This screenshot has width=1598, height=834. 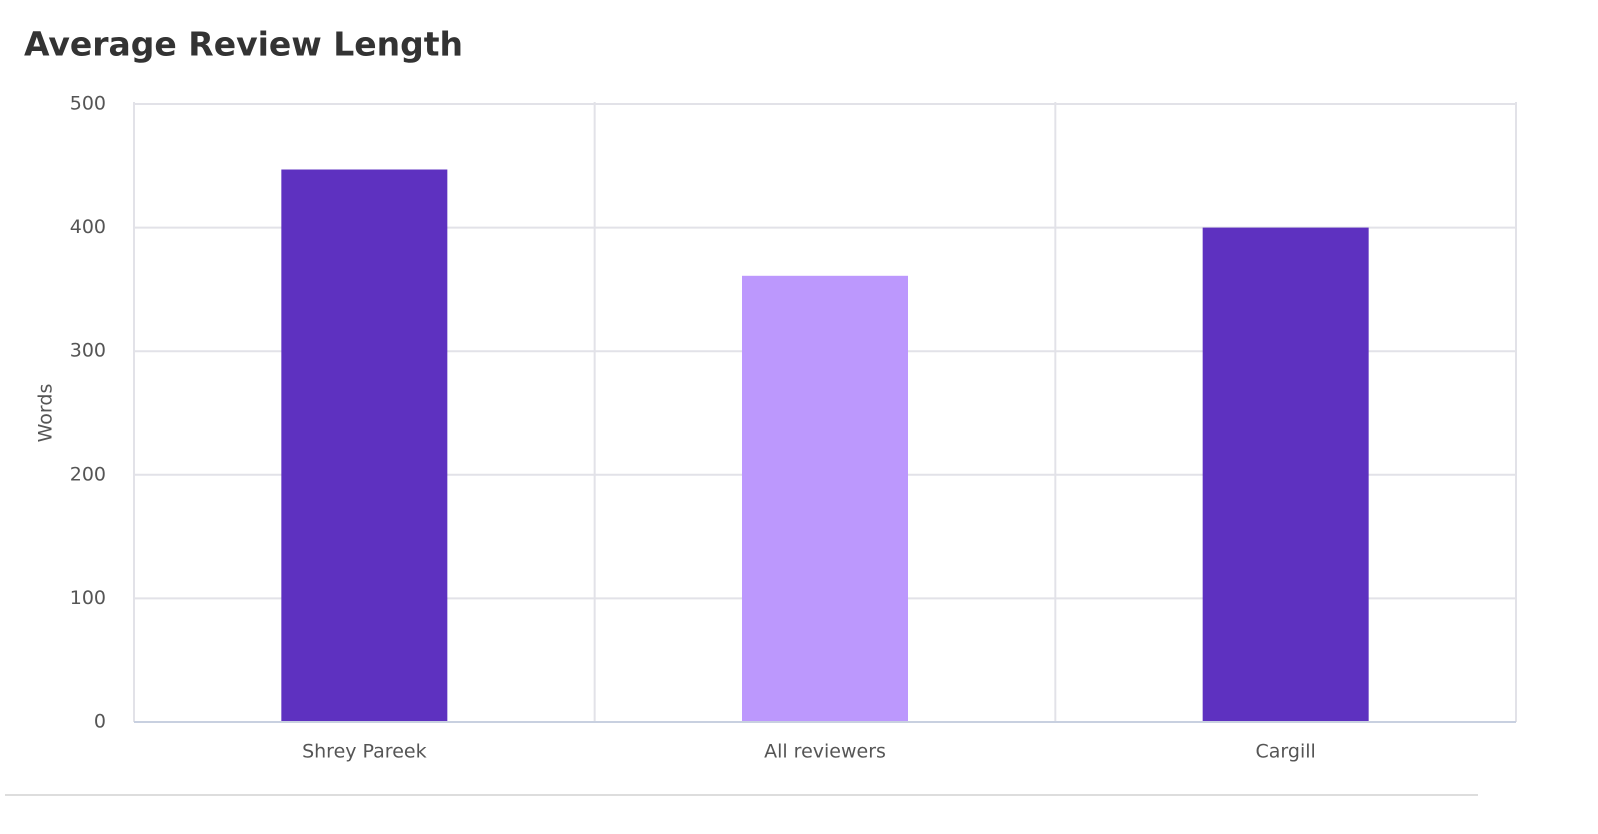 What do you see at coordinates (243, 44) in the screenshot?
I see `chart-title: Average Review Length` at bounding box center [243, 44].